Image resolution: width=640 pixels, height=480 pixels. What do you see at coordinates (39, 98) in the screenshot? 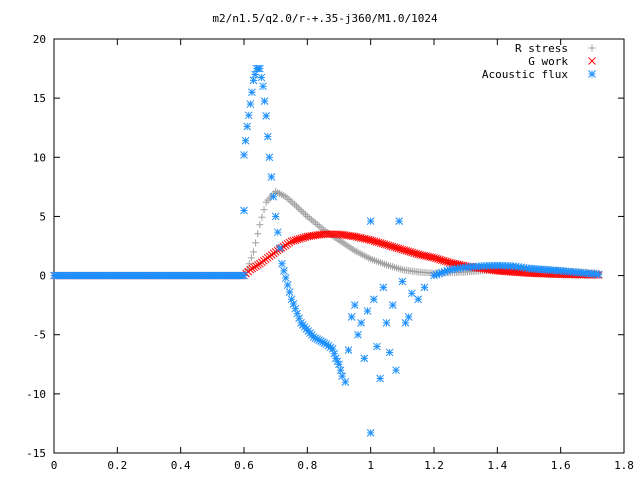
I see `y-tick-label: 15` at bounding box center [39, 98].